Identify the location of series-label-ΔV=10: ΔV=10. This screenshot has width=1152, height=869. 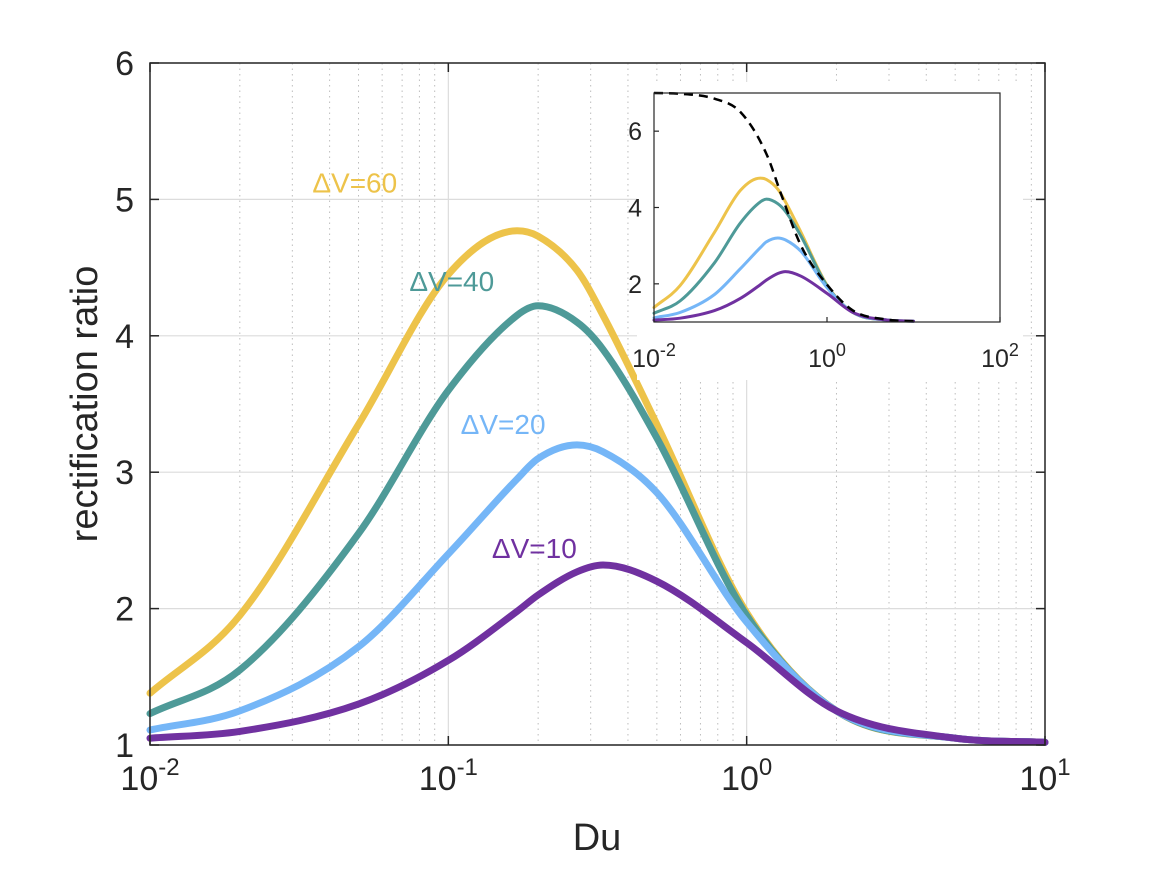
(534, 548).